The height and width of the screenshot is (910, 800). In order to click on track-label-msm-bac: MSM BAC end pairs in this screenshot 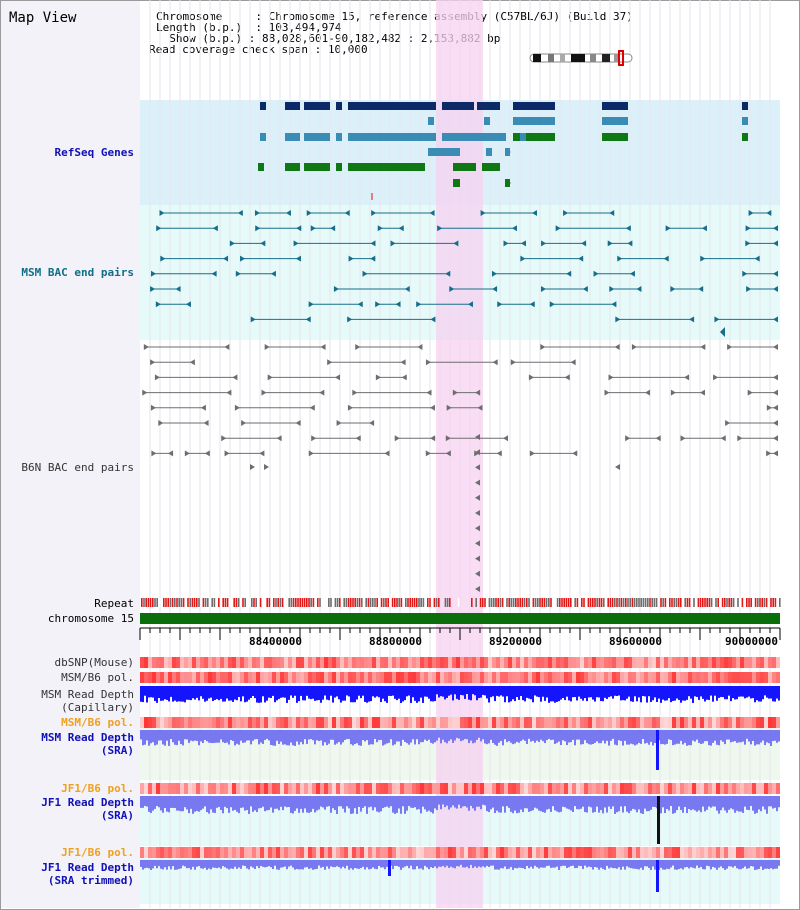, I will do `click(77, 272)`.